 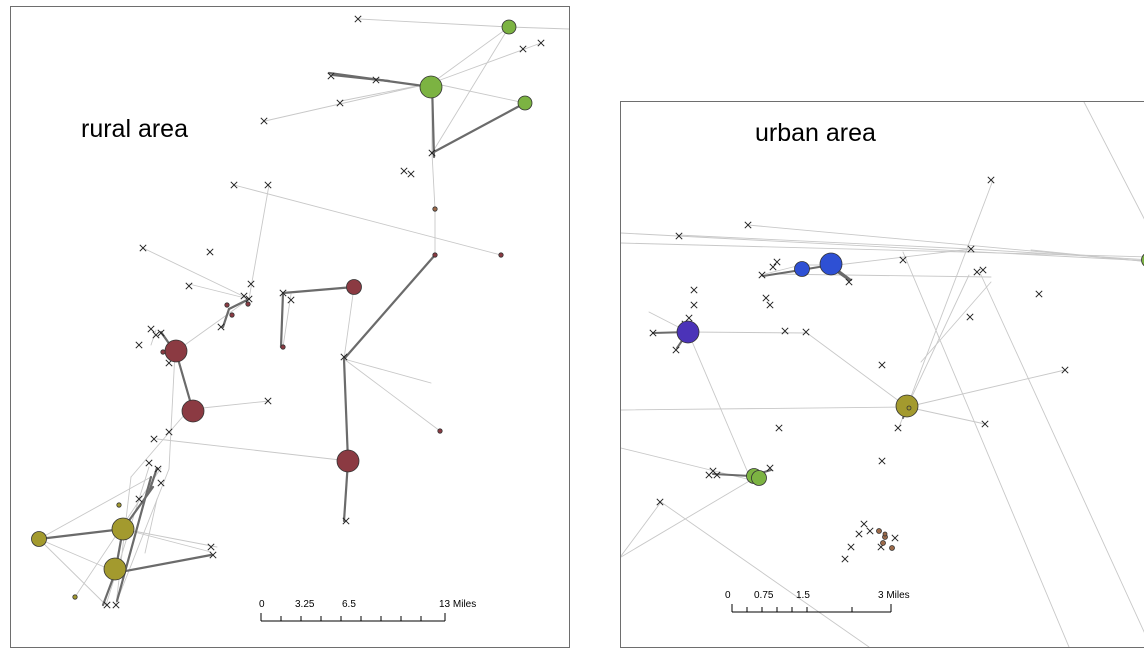 I want to click on scale-bar-label: 6.5, so click(x=349, y=604).